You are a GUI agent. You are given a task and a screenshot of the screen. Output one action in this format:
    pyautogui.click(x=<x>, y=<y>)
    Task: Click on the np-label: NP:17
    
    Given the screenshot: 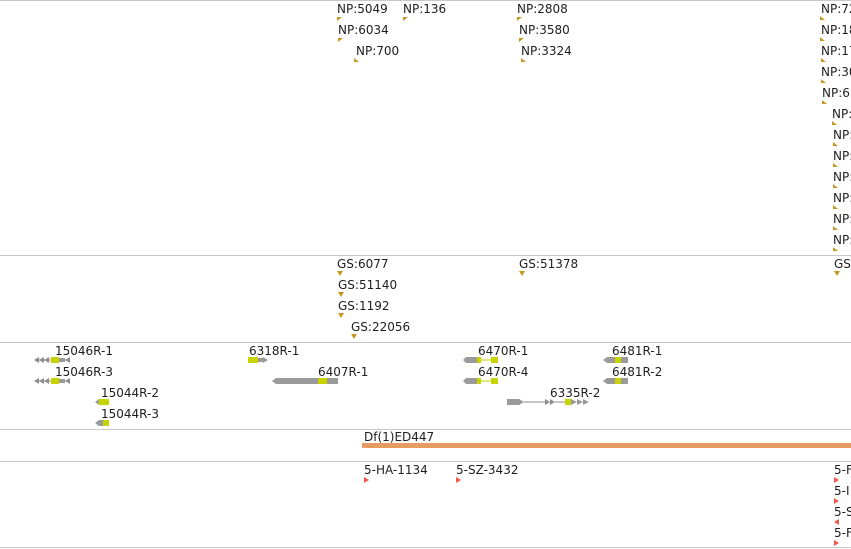 What is the action you would take?
    pyautogui.click(x=836, y=51)
    